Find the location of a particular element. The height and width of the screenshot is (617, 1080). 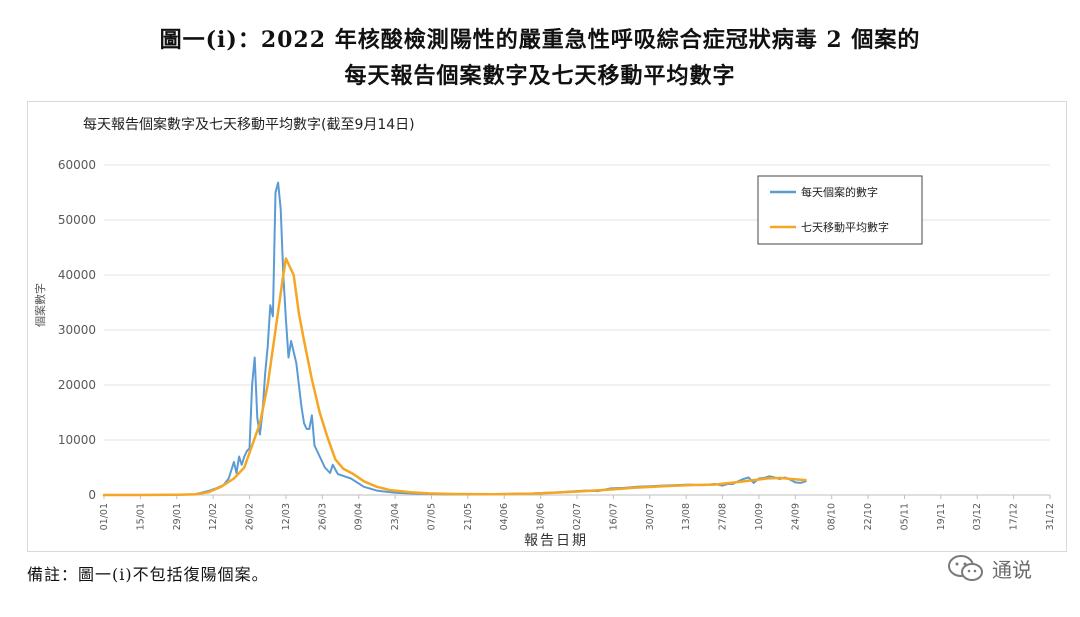

x-tick-label-03/12: 03/12 is located at coordinates (977, 516).